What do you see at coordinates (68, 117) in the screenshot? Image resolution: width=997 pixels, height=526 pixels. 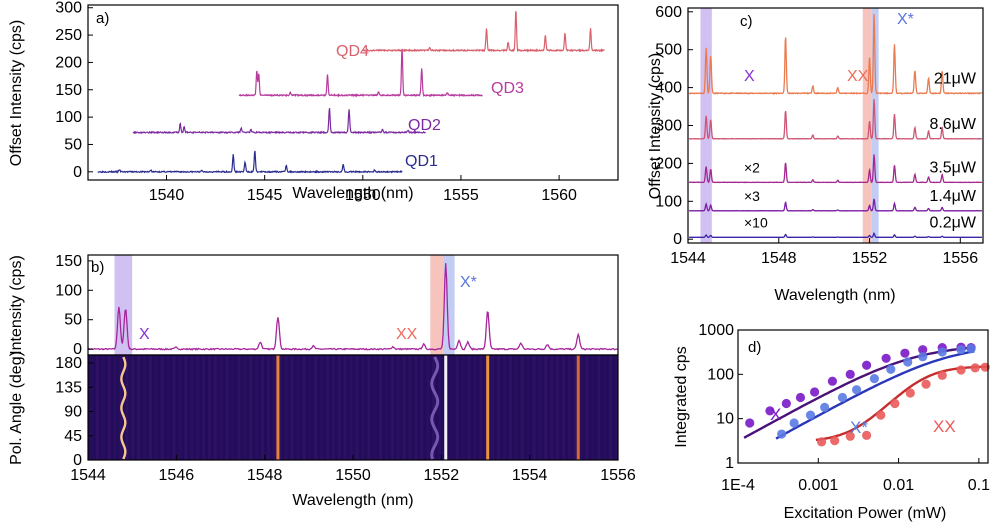 I see `panel-a-y-ticklabel: 100` at bounding box center [68, 117].